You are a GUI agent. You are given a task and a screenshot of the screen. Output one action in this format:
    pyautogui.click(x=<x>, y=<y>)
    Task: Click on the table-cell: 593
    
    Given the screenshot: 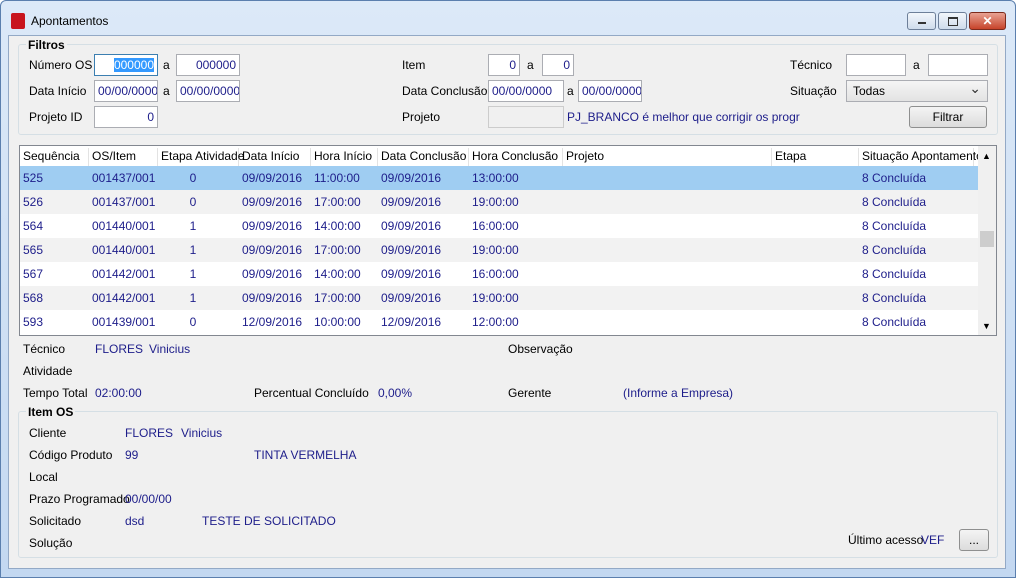 What is the action you would take?
    pyautogui.click(x=33, y=322)
    